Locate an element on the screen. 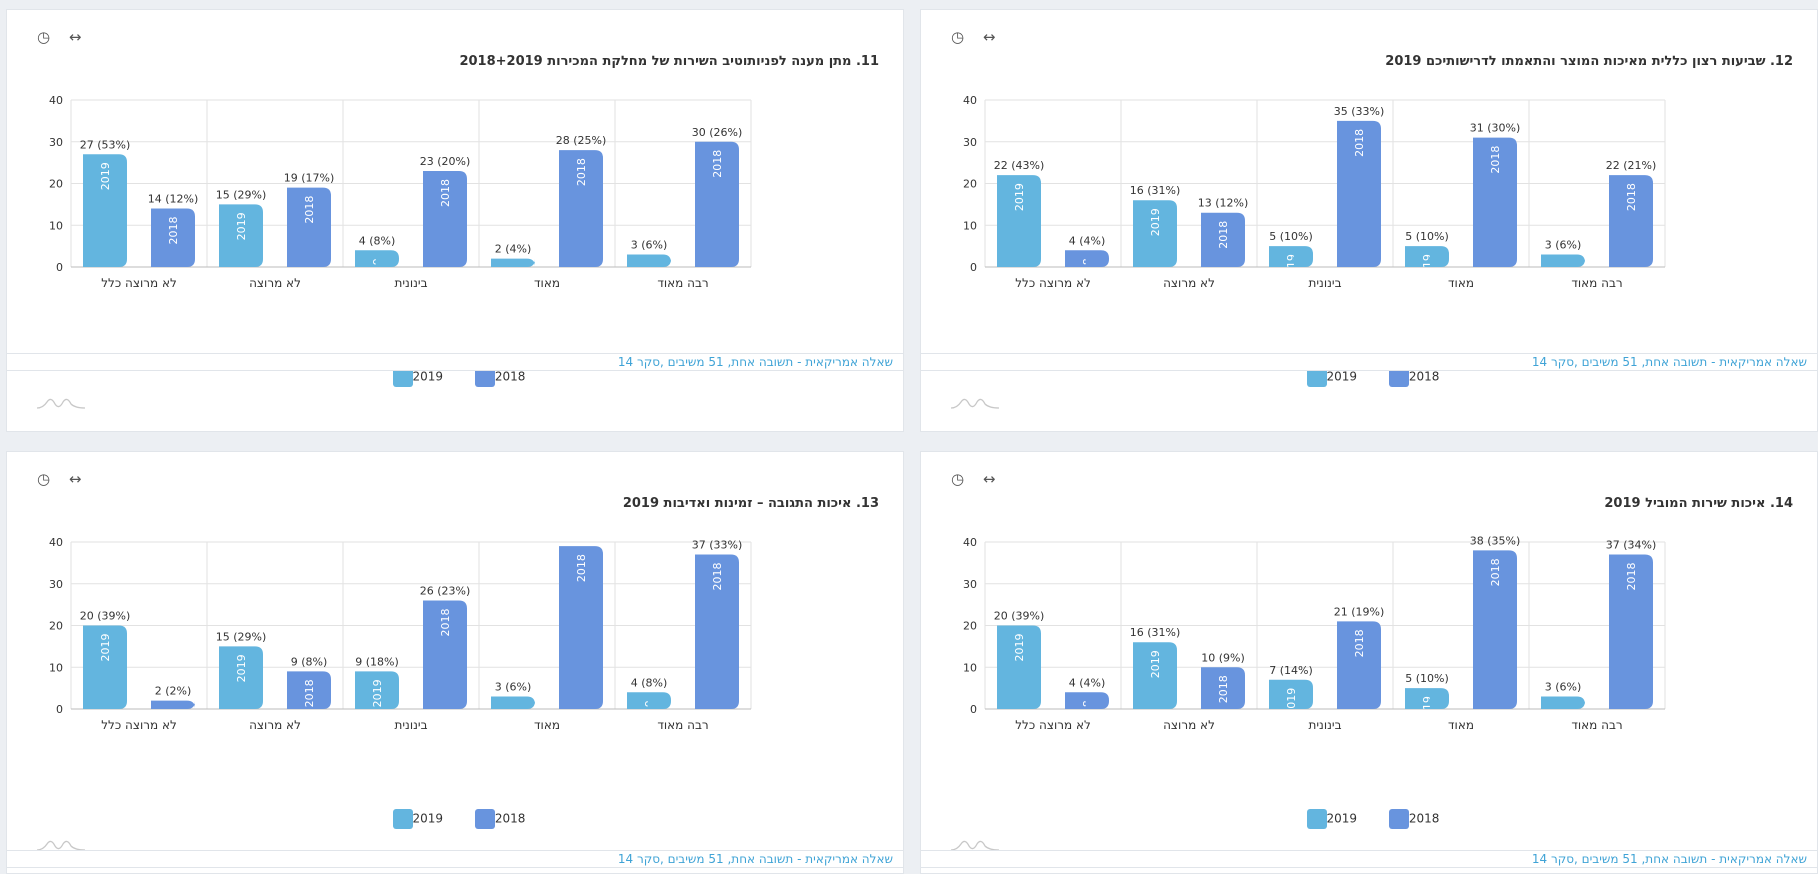 This screenshot has width=1818, height=874. y-tick-label: 40 is located at coordinates (56, 542).